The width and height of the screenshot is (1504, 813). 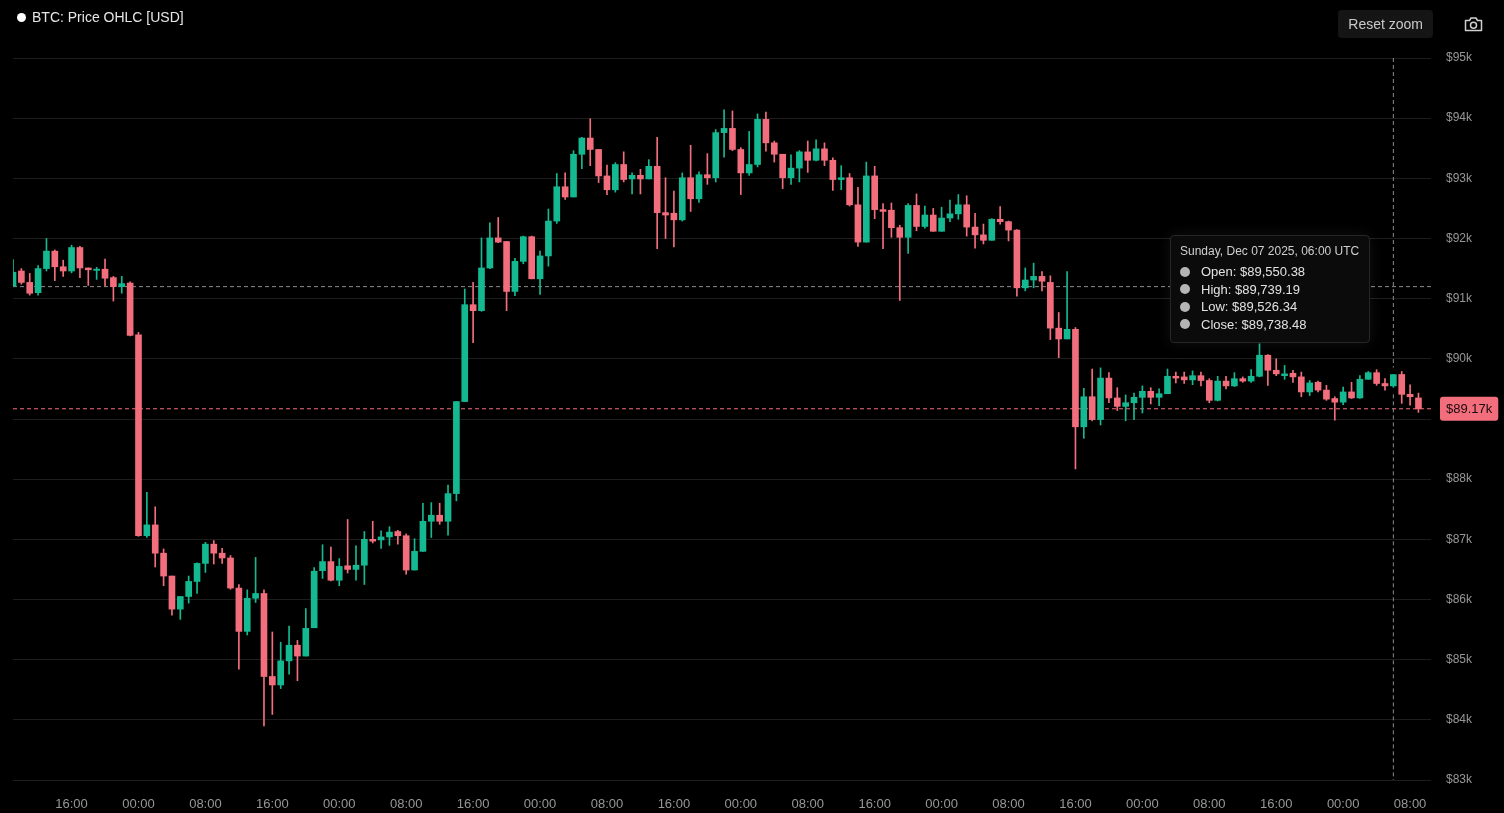 What do you see at coordinates (1460, 57) in the screenshot?
I see `y-tick-label: $95k` at bounding box center [1460, 57].